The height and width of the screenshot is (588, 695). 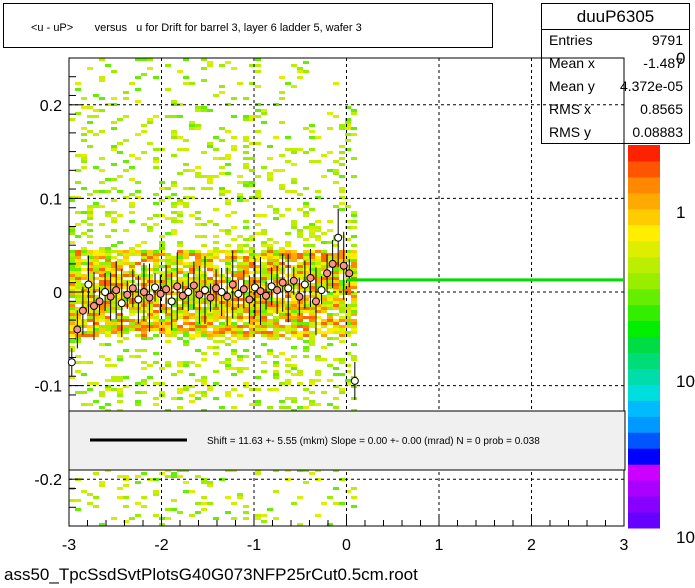 I want to click on palette-cell, so click(x=644, y=392).